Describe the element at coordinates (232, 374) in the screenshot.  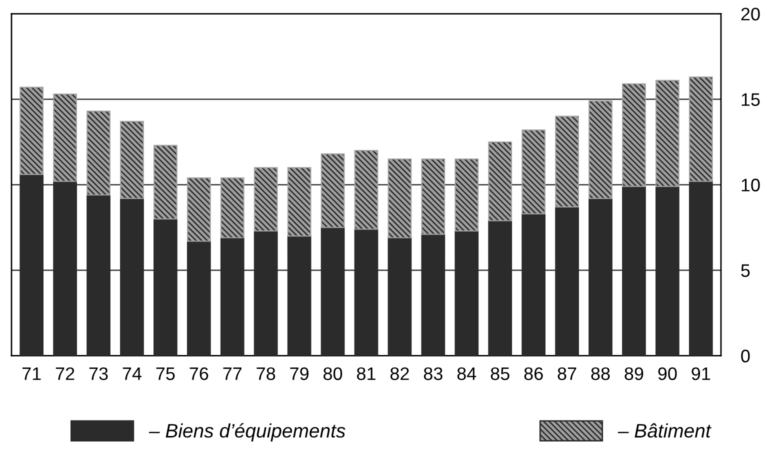
I see `x-tick-label: 77` at that location.